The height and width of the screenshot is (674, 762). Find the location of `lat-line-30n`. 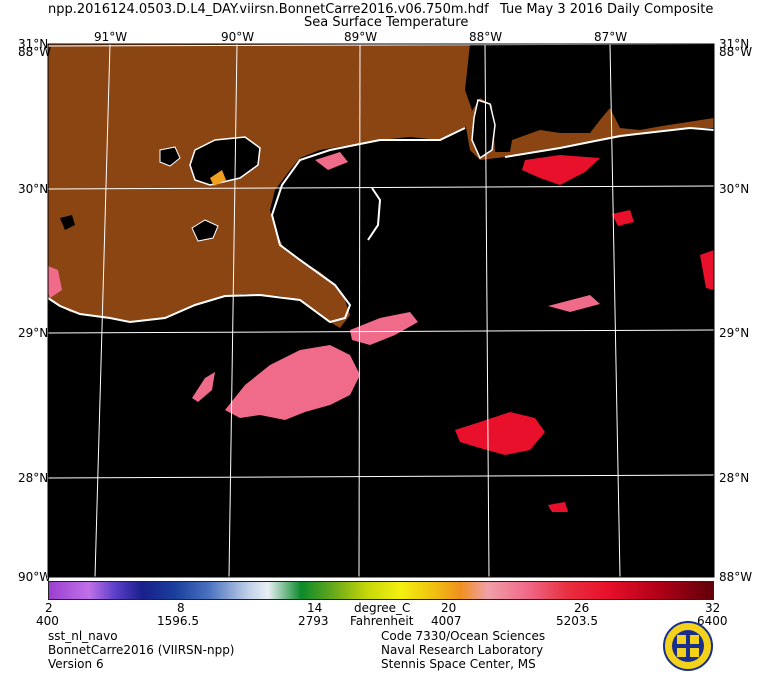

lat-line-30n is located at coordinates (381, 187).